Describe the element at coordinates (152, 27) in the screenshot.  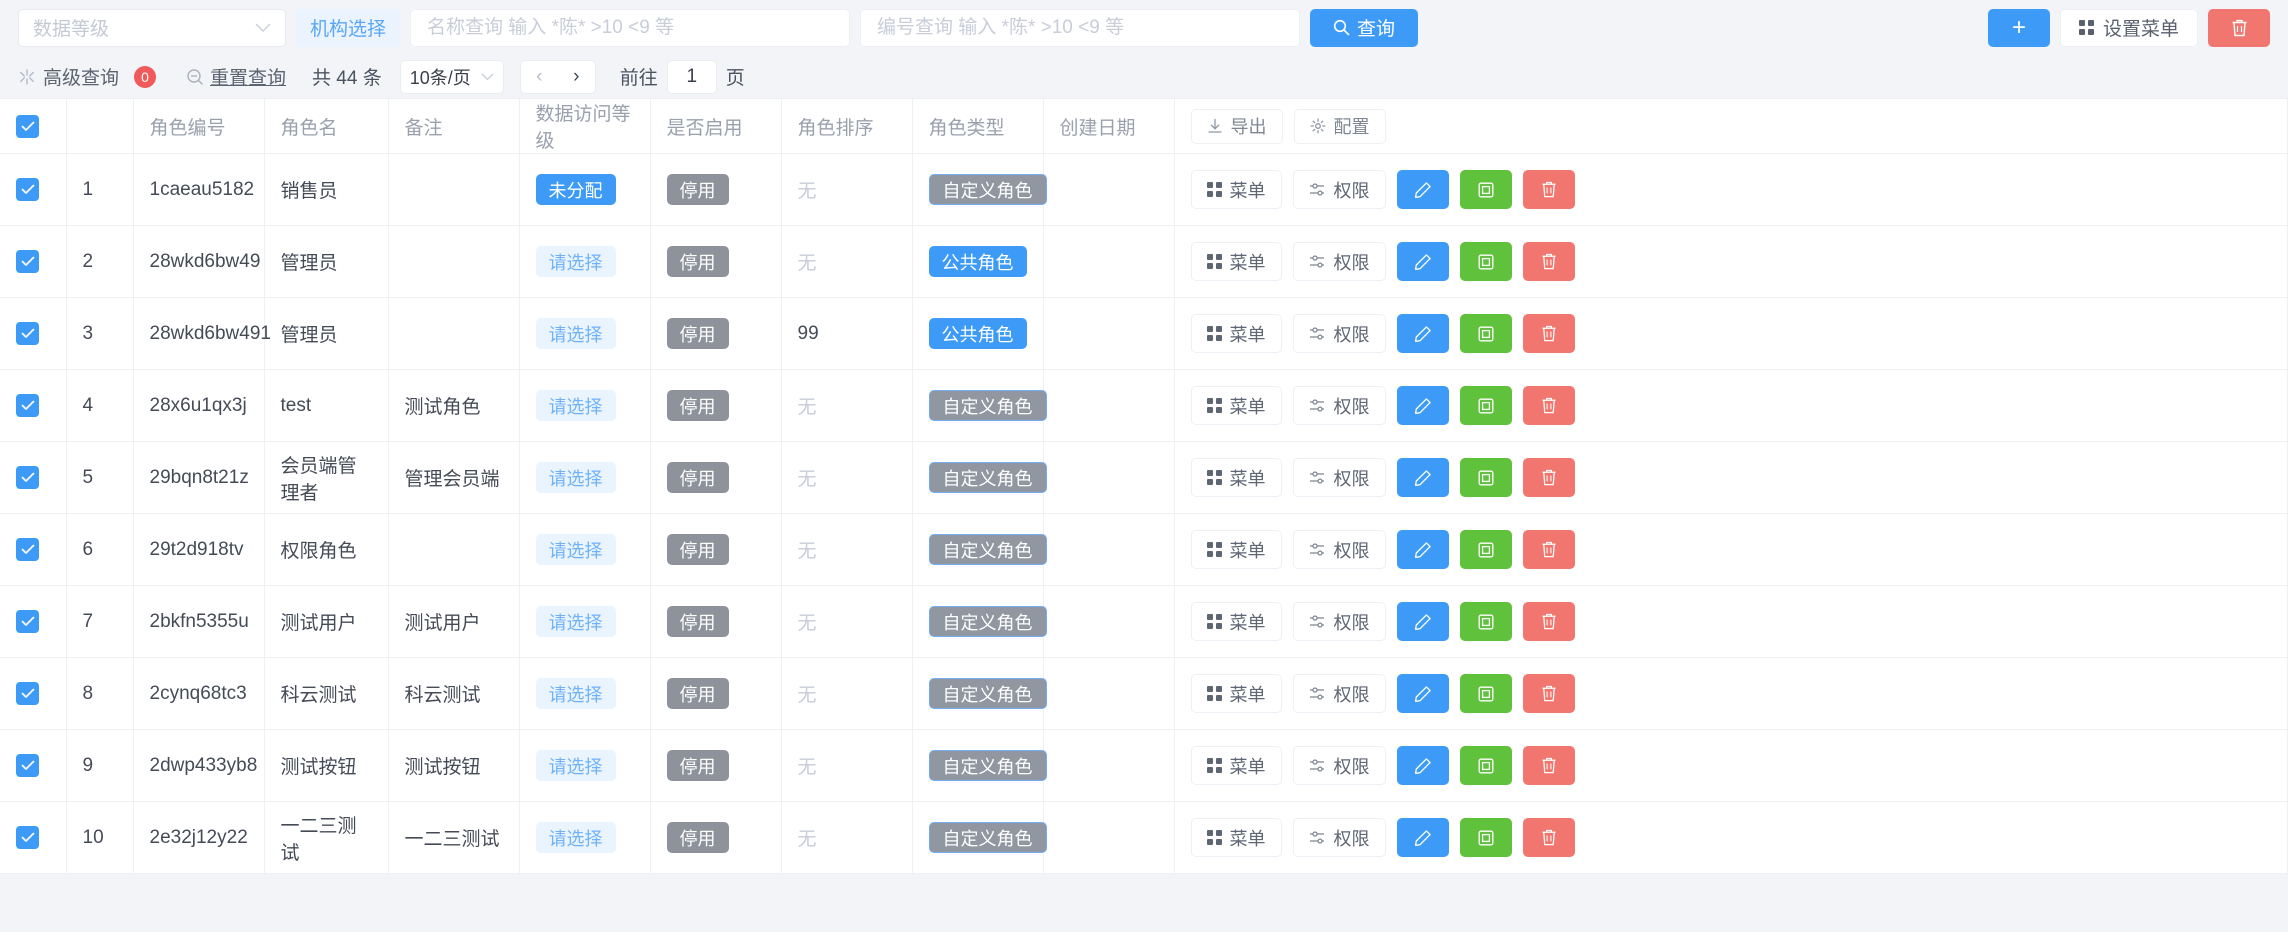
I see `data-level-select: 数据等级` at that location.